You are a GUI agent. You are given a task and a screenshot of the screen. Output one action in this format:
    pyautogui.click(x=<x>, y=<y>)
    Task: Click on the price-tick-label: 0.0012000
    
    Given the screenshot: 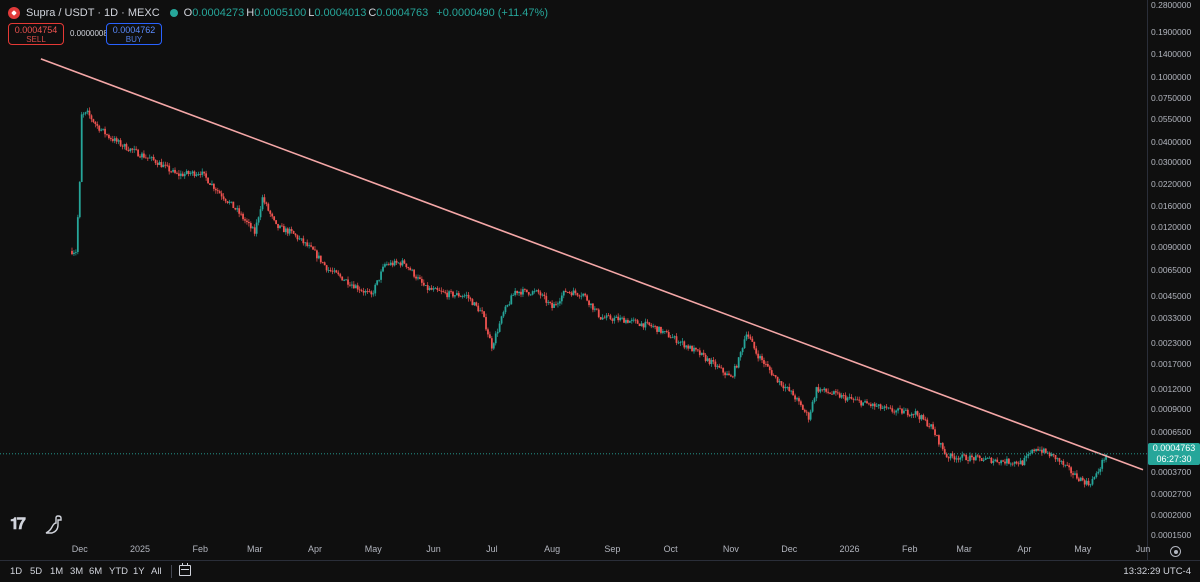 What is the action you would take?
    pyautogui.click(x=1171, y=388)
    